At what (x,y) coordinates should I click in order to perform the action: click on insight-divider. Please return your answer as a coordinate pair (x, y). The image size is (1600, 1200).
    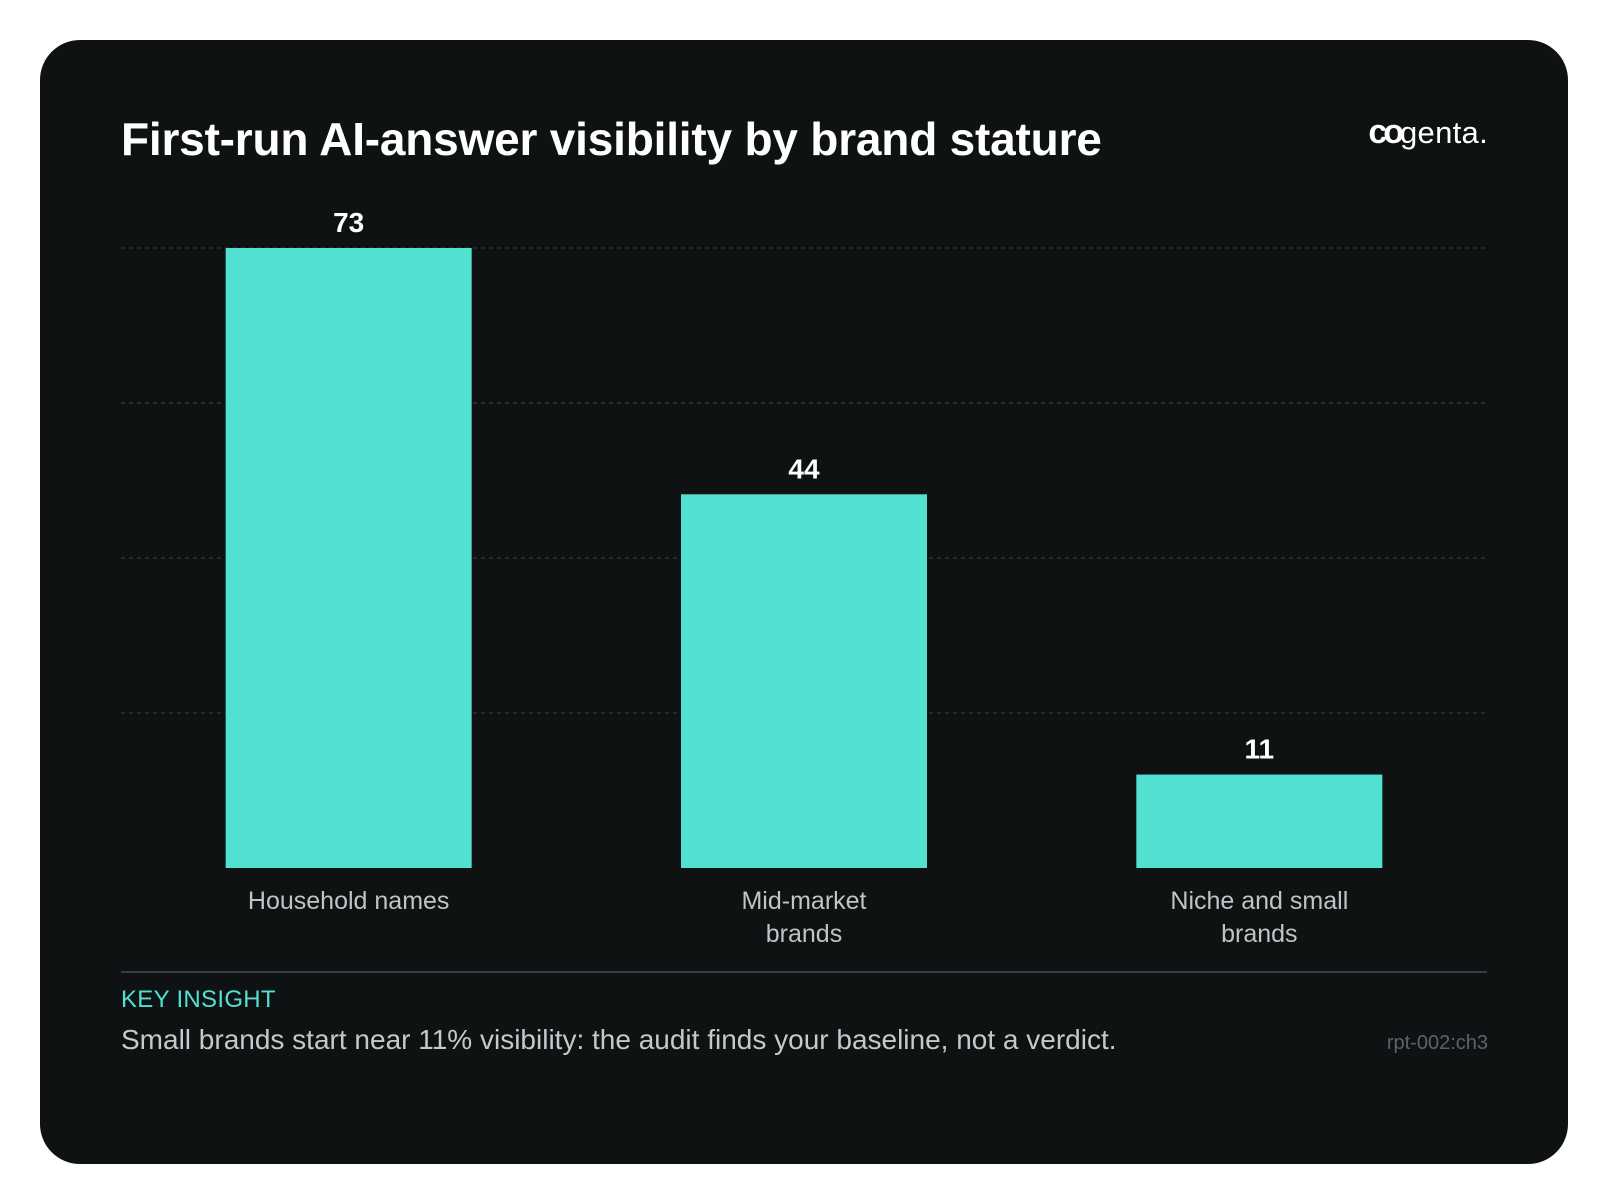
    Looking at the image, I should click on (804, 972).